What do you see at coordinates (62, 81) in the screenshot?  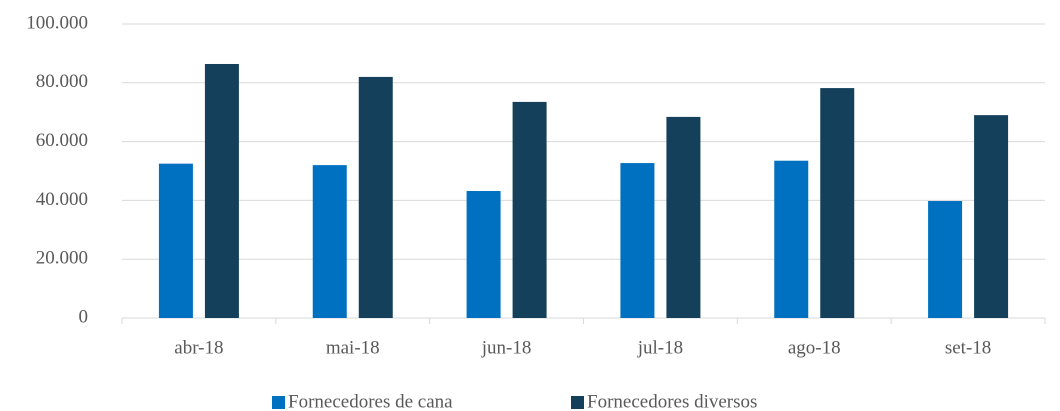 I see `y-tick-label: 80.000` at bounding box center [62, 81].